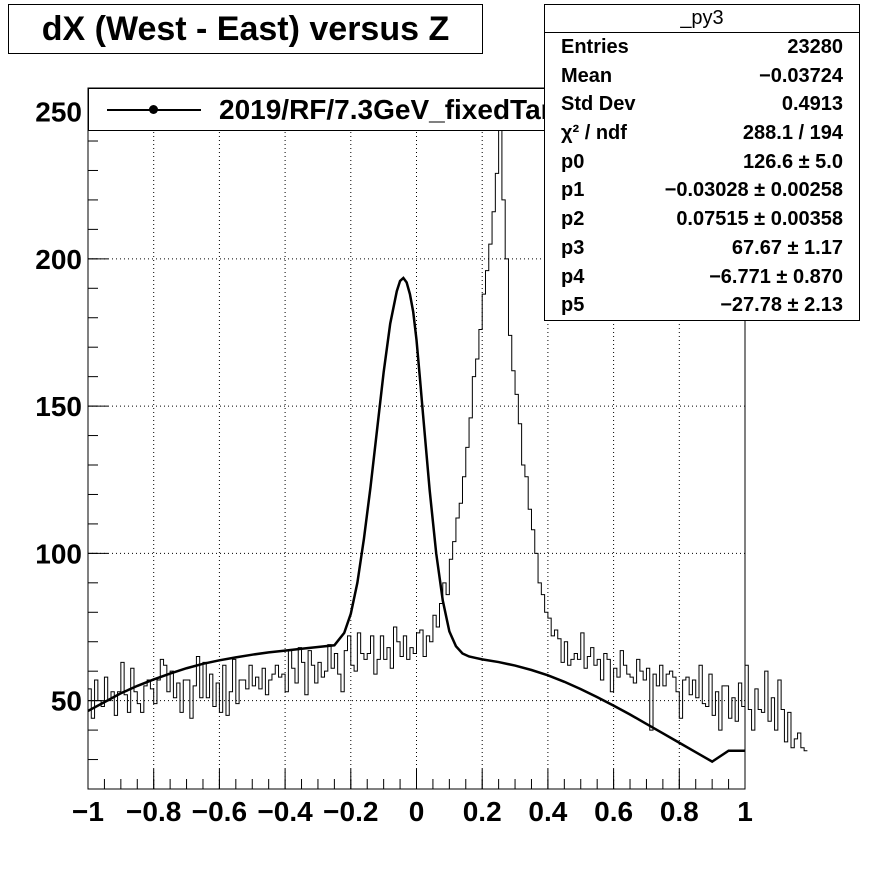  What do you see at coordinates (702, 305) in the screenshot?
I see `stats-row: p5 −27.78 ± 2.13` at bounding box center [702, 305].